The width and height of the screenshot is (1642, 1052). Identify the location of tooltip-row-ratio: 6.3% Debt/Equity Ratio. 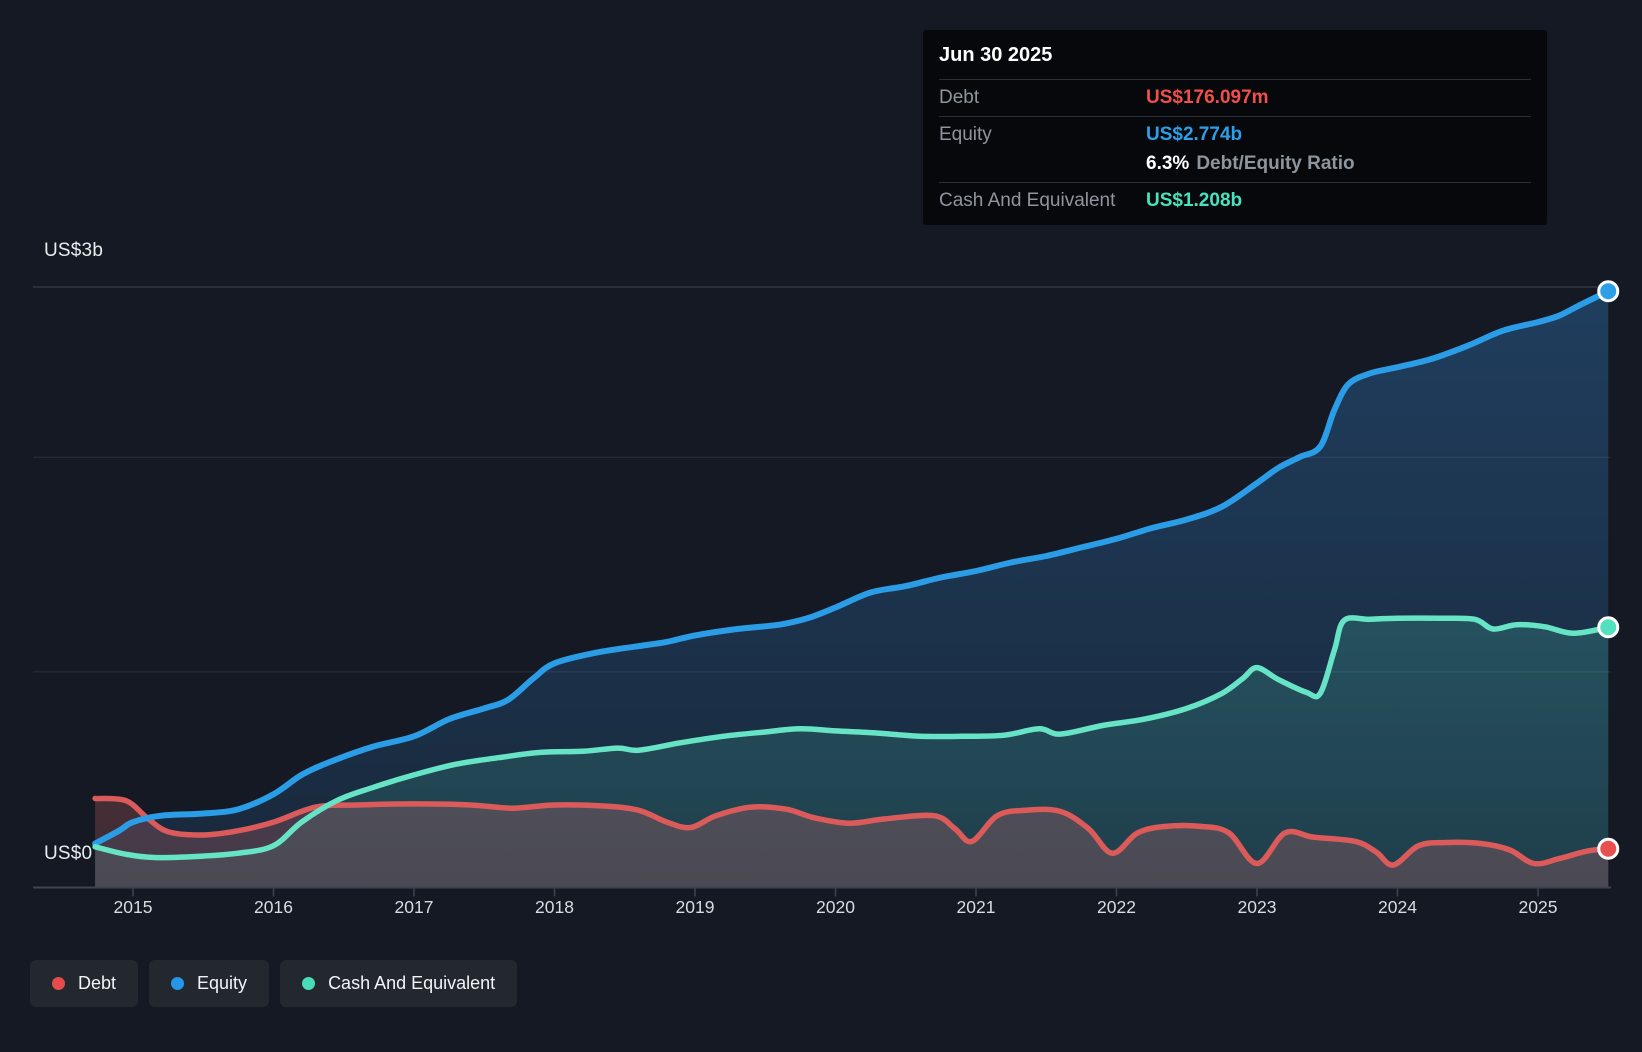
(1235, 167).